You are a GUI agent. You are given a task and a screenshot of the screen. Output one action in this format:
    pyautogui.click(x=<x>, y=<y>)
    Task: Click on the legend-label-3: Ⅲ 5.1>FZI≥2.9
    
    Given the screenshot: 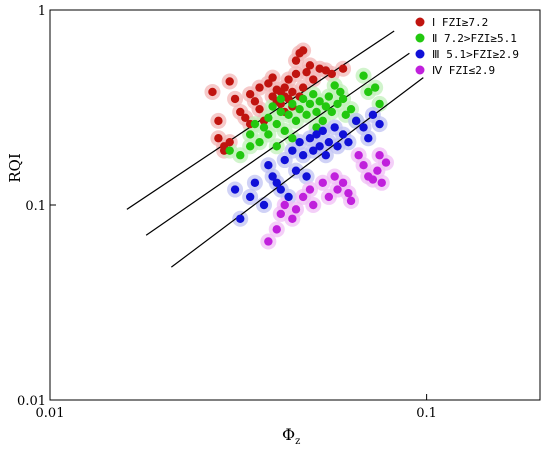 What is the action you would take?
    pyautogui.click(x=475, y=54)
    